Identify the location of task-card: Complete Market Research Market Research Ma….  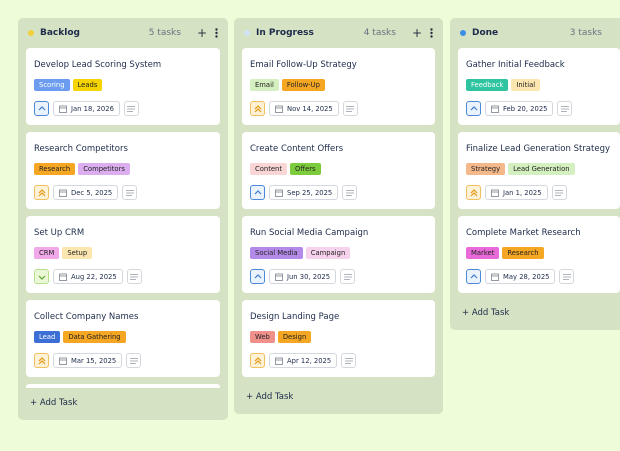
(539, 254).